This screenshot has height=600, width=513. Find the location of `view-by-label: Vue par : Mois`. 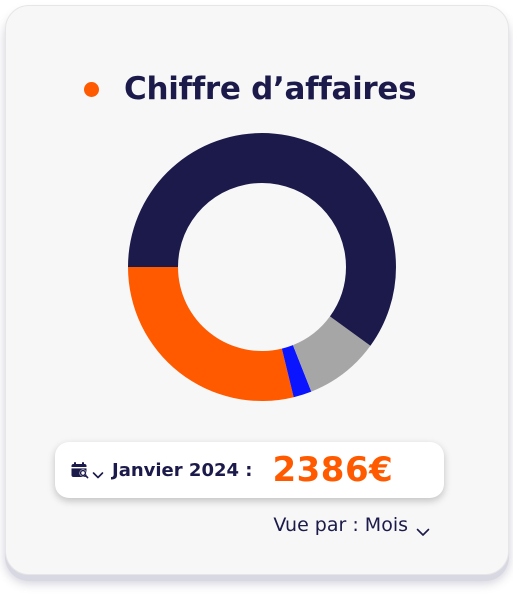

view-by-label: Vue par : Mois is located at coordinates (340, 525).